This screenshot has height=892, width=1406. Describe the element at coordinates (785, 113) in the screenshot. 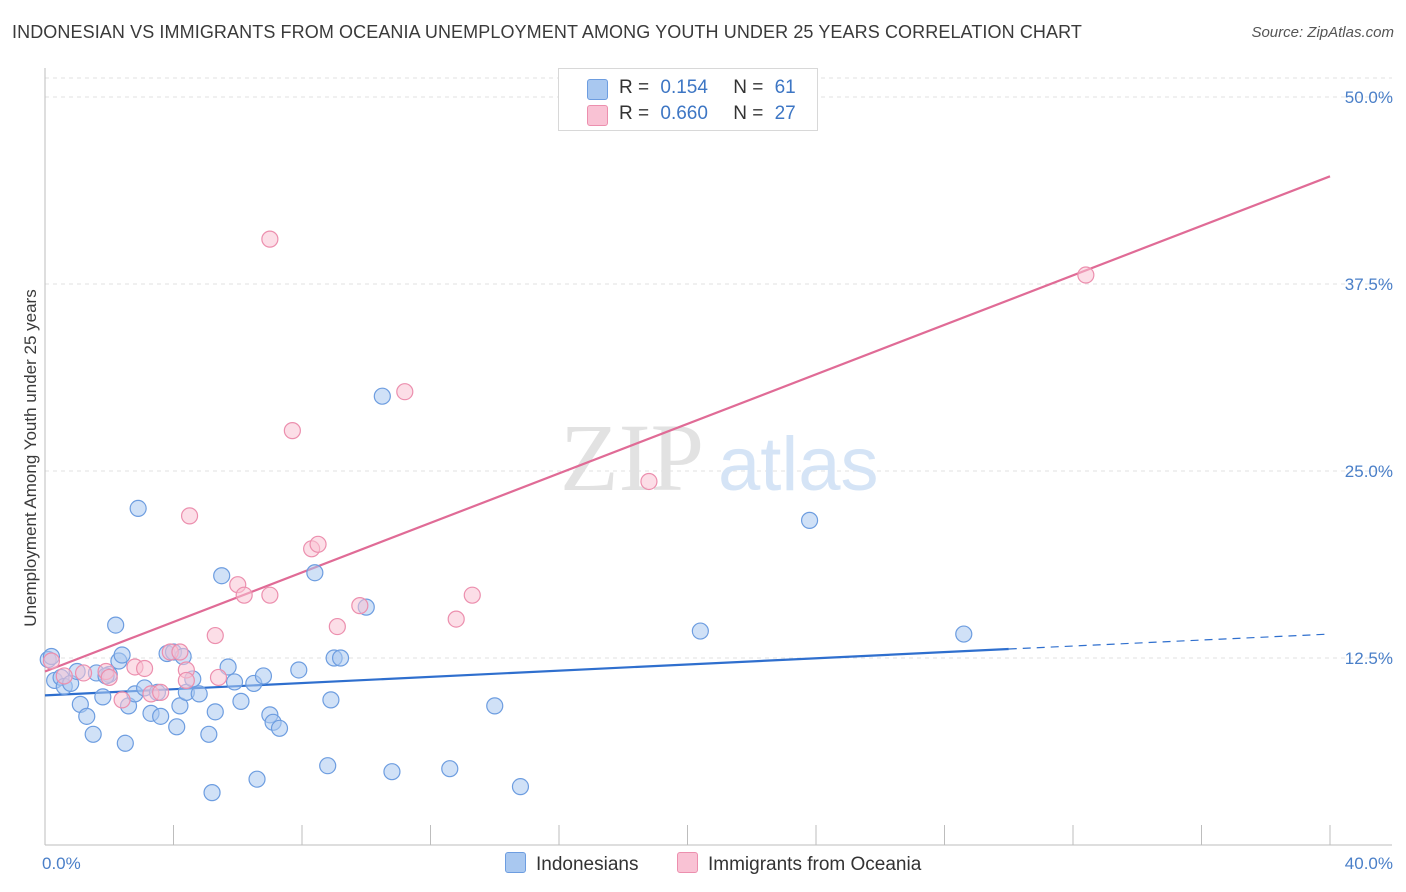

I see `legend-n-value: 27` at that location.